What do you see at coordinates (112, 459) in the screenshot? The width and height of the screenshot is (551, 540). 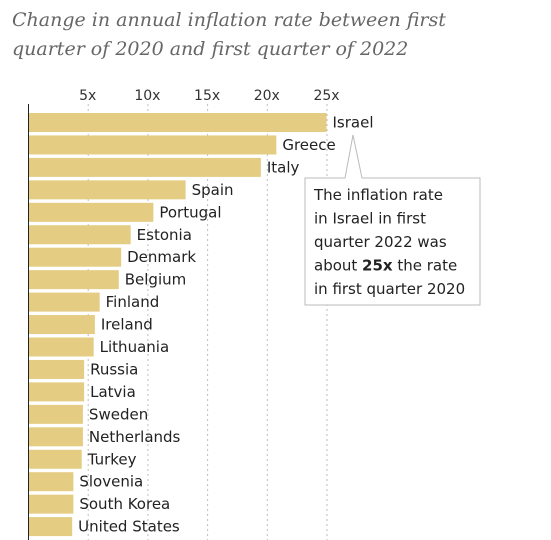 I see `bar-label-turkey: Turkey` at bounding box center [112, 459].